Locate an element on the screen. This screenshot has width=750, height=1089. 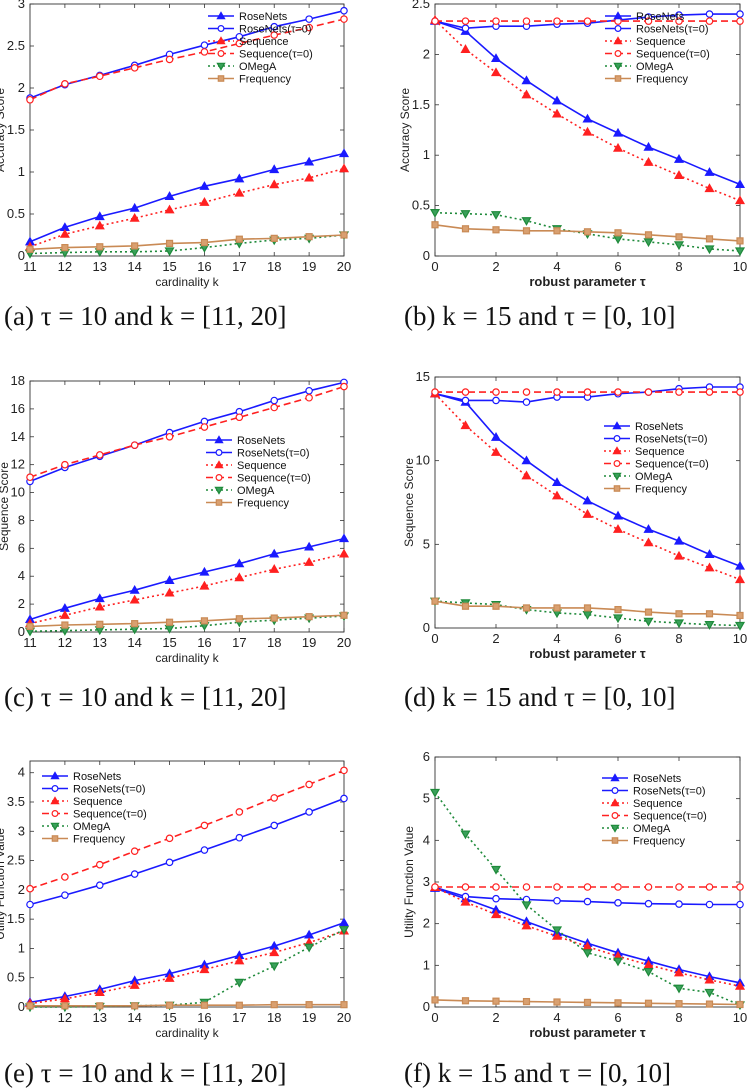
x-tick-label: 4 is located at coordinates (556, 638).